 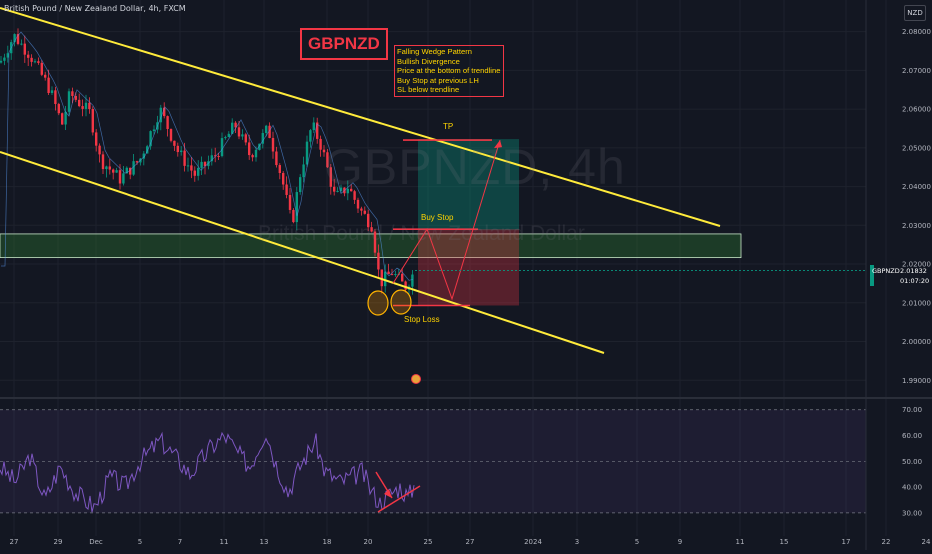 I want to click on divergence-arrowhead, so click(x=388, y=493).